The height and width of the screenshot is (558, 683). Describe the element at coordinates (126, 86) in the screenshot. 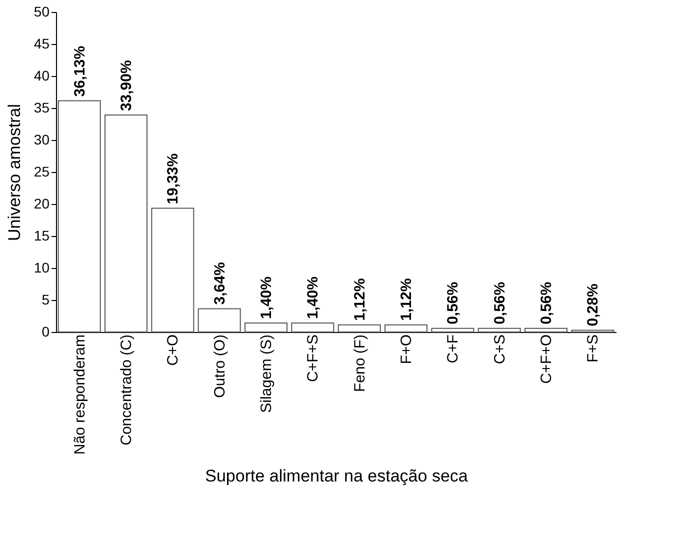

I see `data-label: 33,90%` at that location.